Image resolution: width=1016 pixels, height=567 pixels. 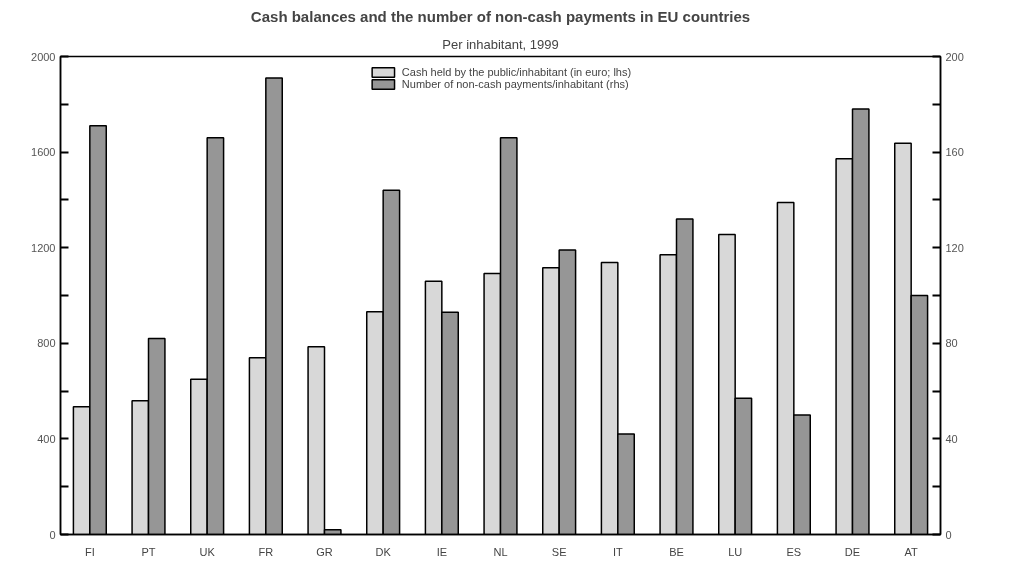 I want to click on x-tick-label: IE, so click(x=442, y=551).